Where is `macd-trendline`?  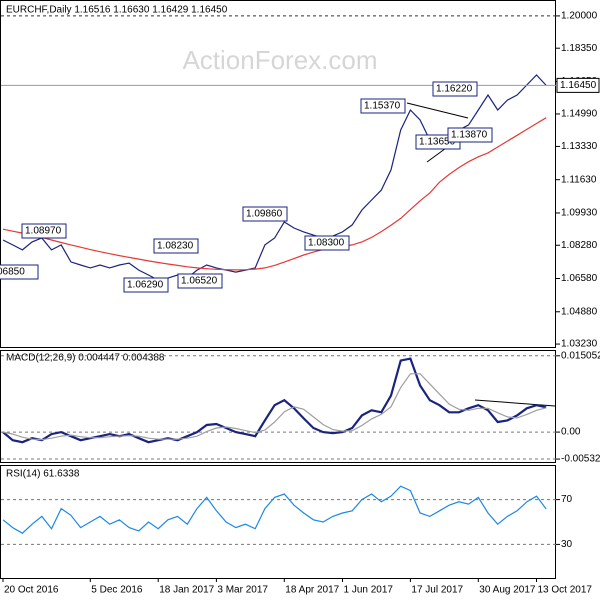
macd-trendline is located at coordinates (515, 403).